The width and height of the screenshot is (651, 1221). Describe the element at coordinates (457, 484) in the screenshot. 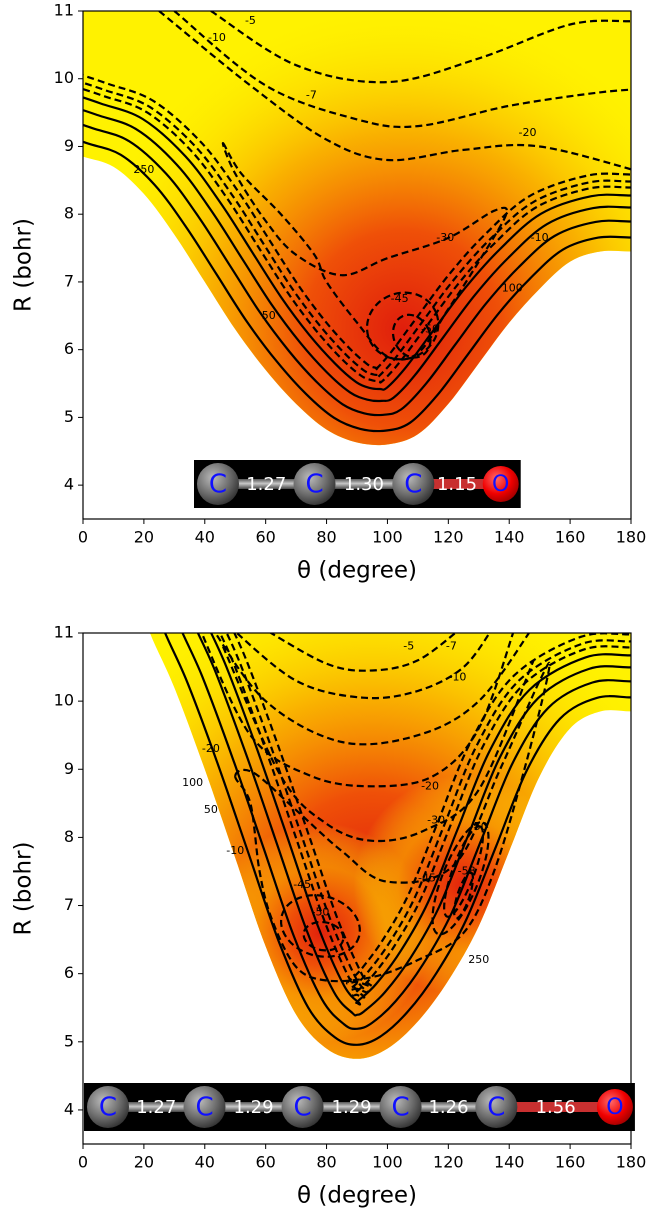

I see `bond-label: 1.15` at that location.